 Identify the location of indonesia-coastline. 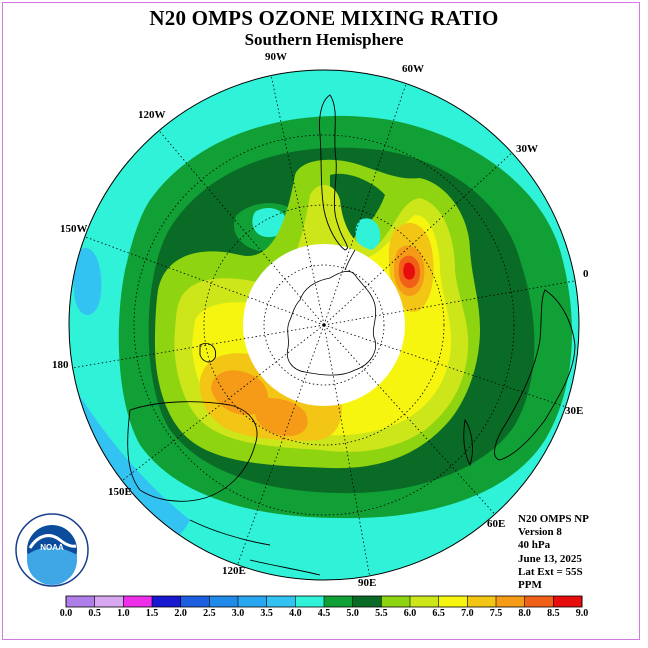
(255, 547).